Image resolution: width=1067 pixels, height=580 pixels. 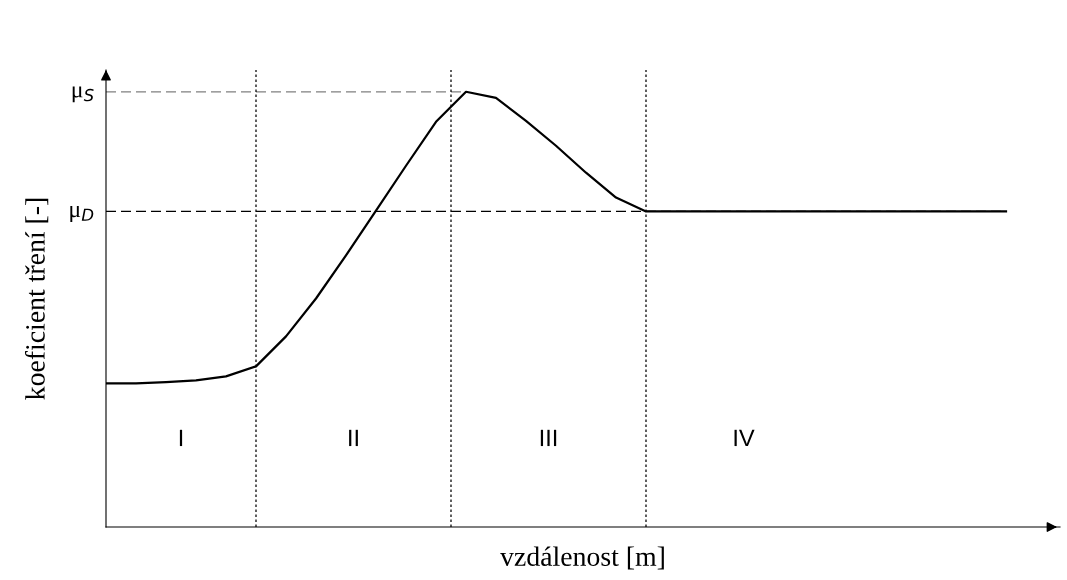 I want to click on annotation: IV, so click(x=744, y=438).